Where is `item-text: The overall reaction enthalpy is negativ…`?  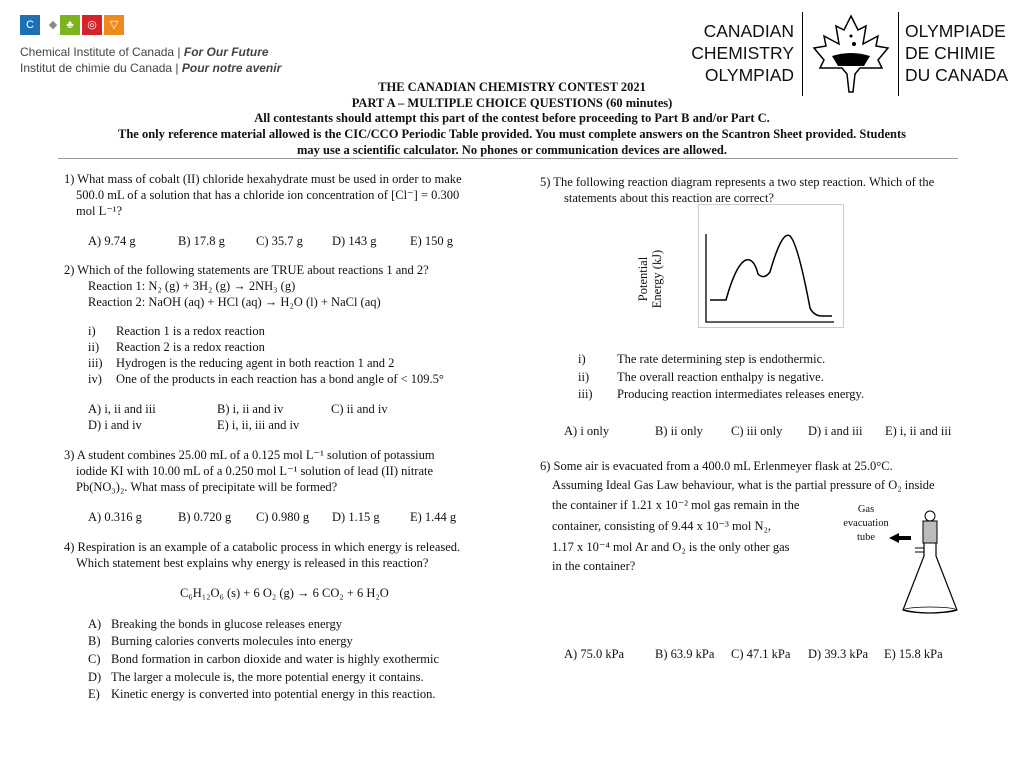 item-text: The overall reaction enthalpy is negativ… is located at coordinates (720, 377).